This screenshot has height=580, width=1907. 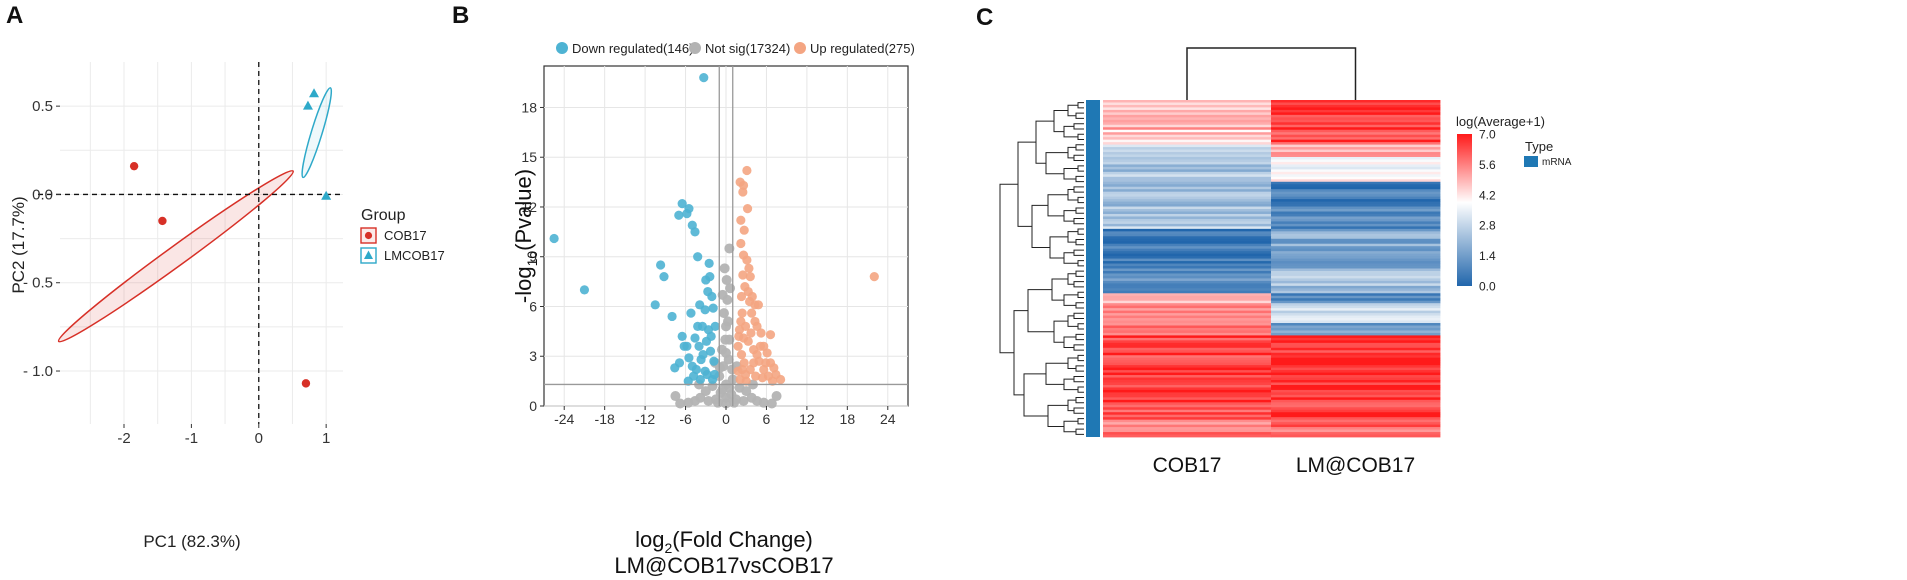 I want to click on pca-x-axis-label: PC1 (82.3%), so click(x=191, y=541).